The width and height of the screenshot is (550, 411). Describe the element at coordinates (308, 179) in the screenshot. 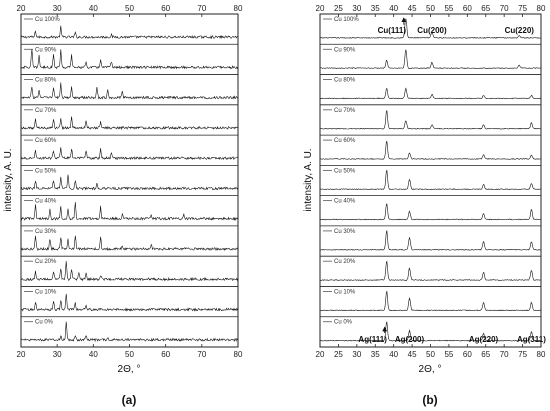

I see `panel-b-y-axis-label: intensity, A. U.` at that location.